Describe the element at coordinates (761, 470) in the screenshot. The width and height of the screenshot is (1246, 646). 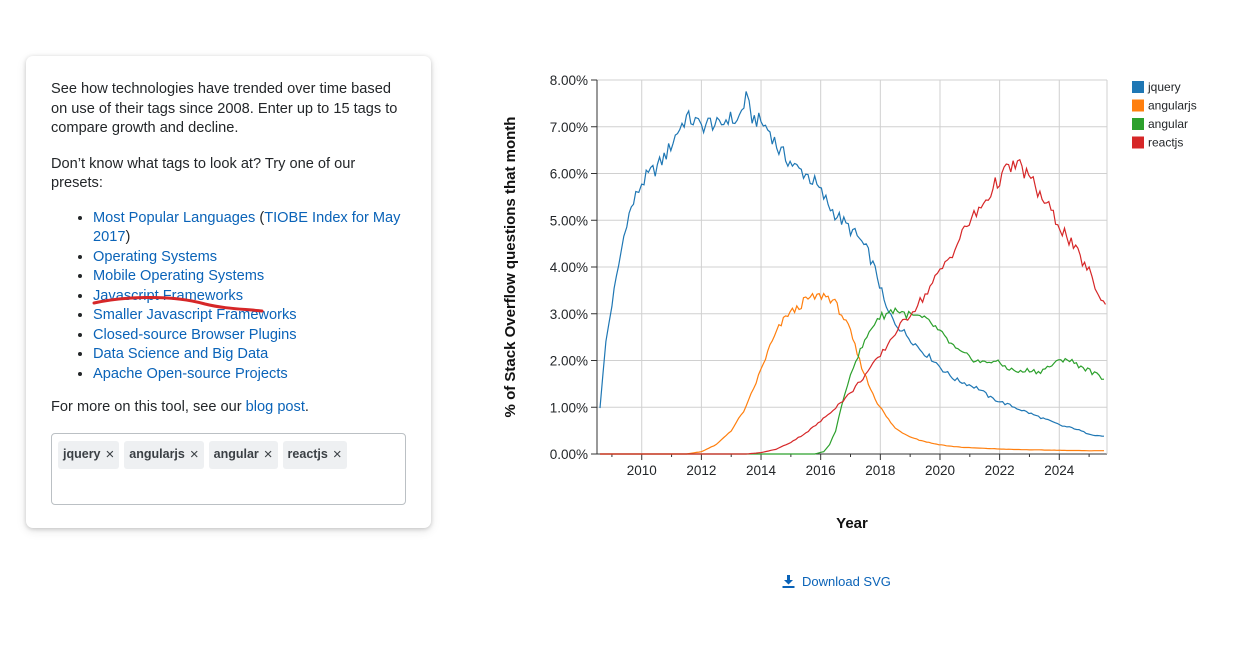
I see `x-tick-label: 2014` at that location.